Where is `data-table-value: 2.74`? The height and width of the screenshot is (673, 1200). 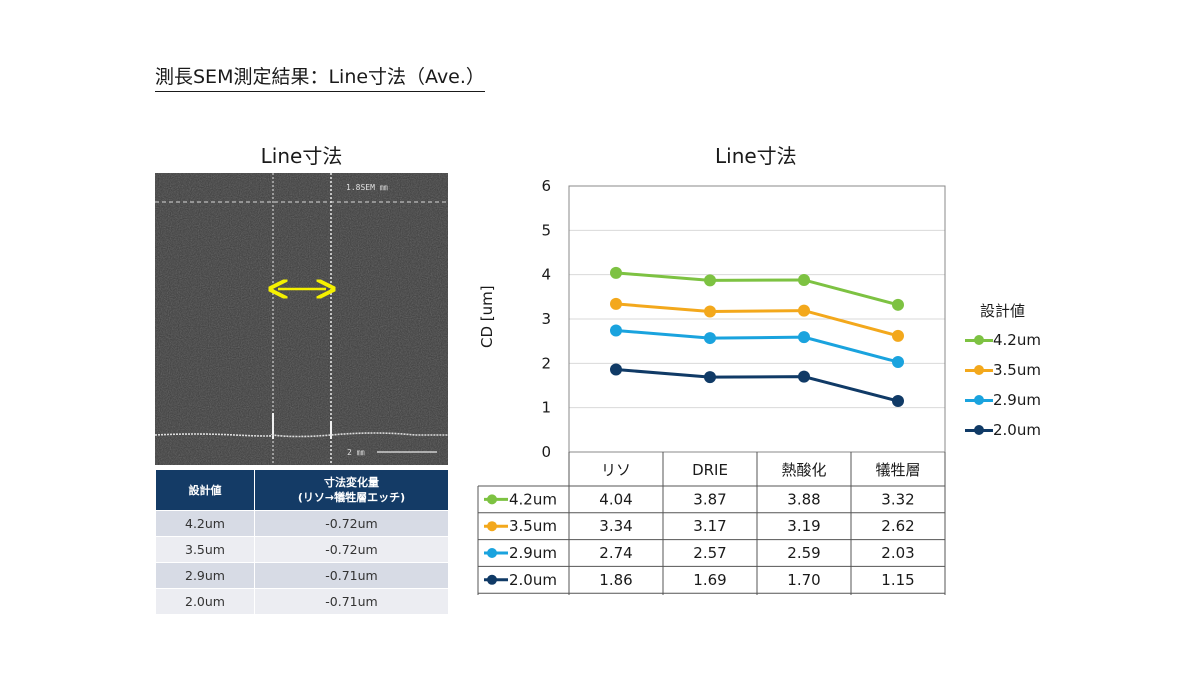 data-table-value: 2.74 is located at coordinates (615, 553).